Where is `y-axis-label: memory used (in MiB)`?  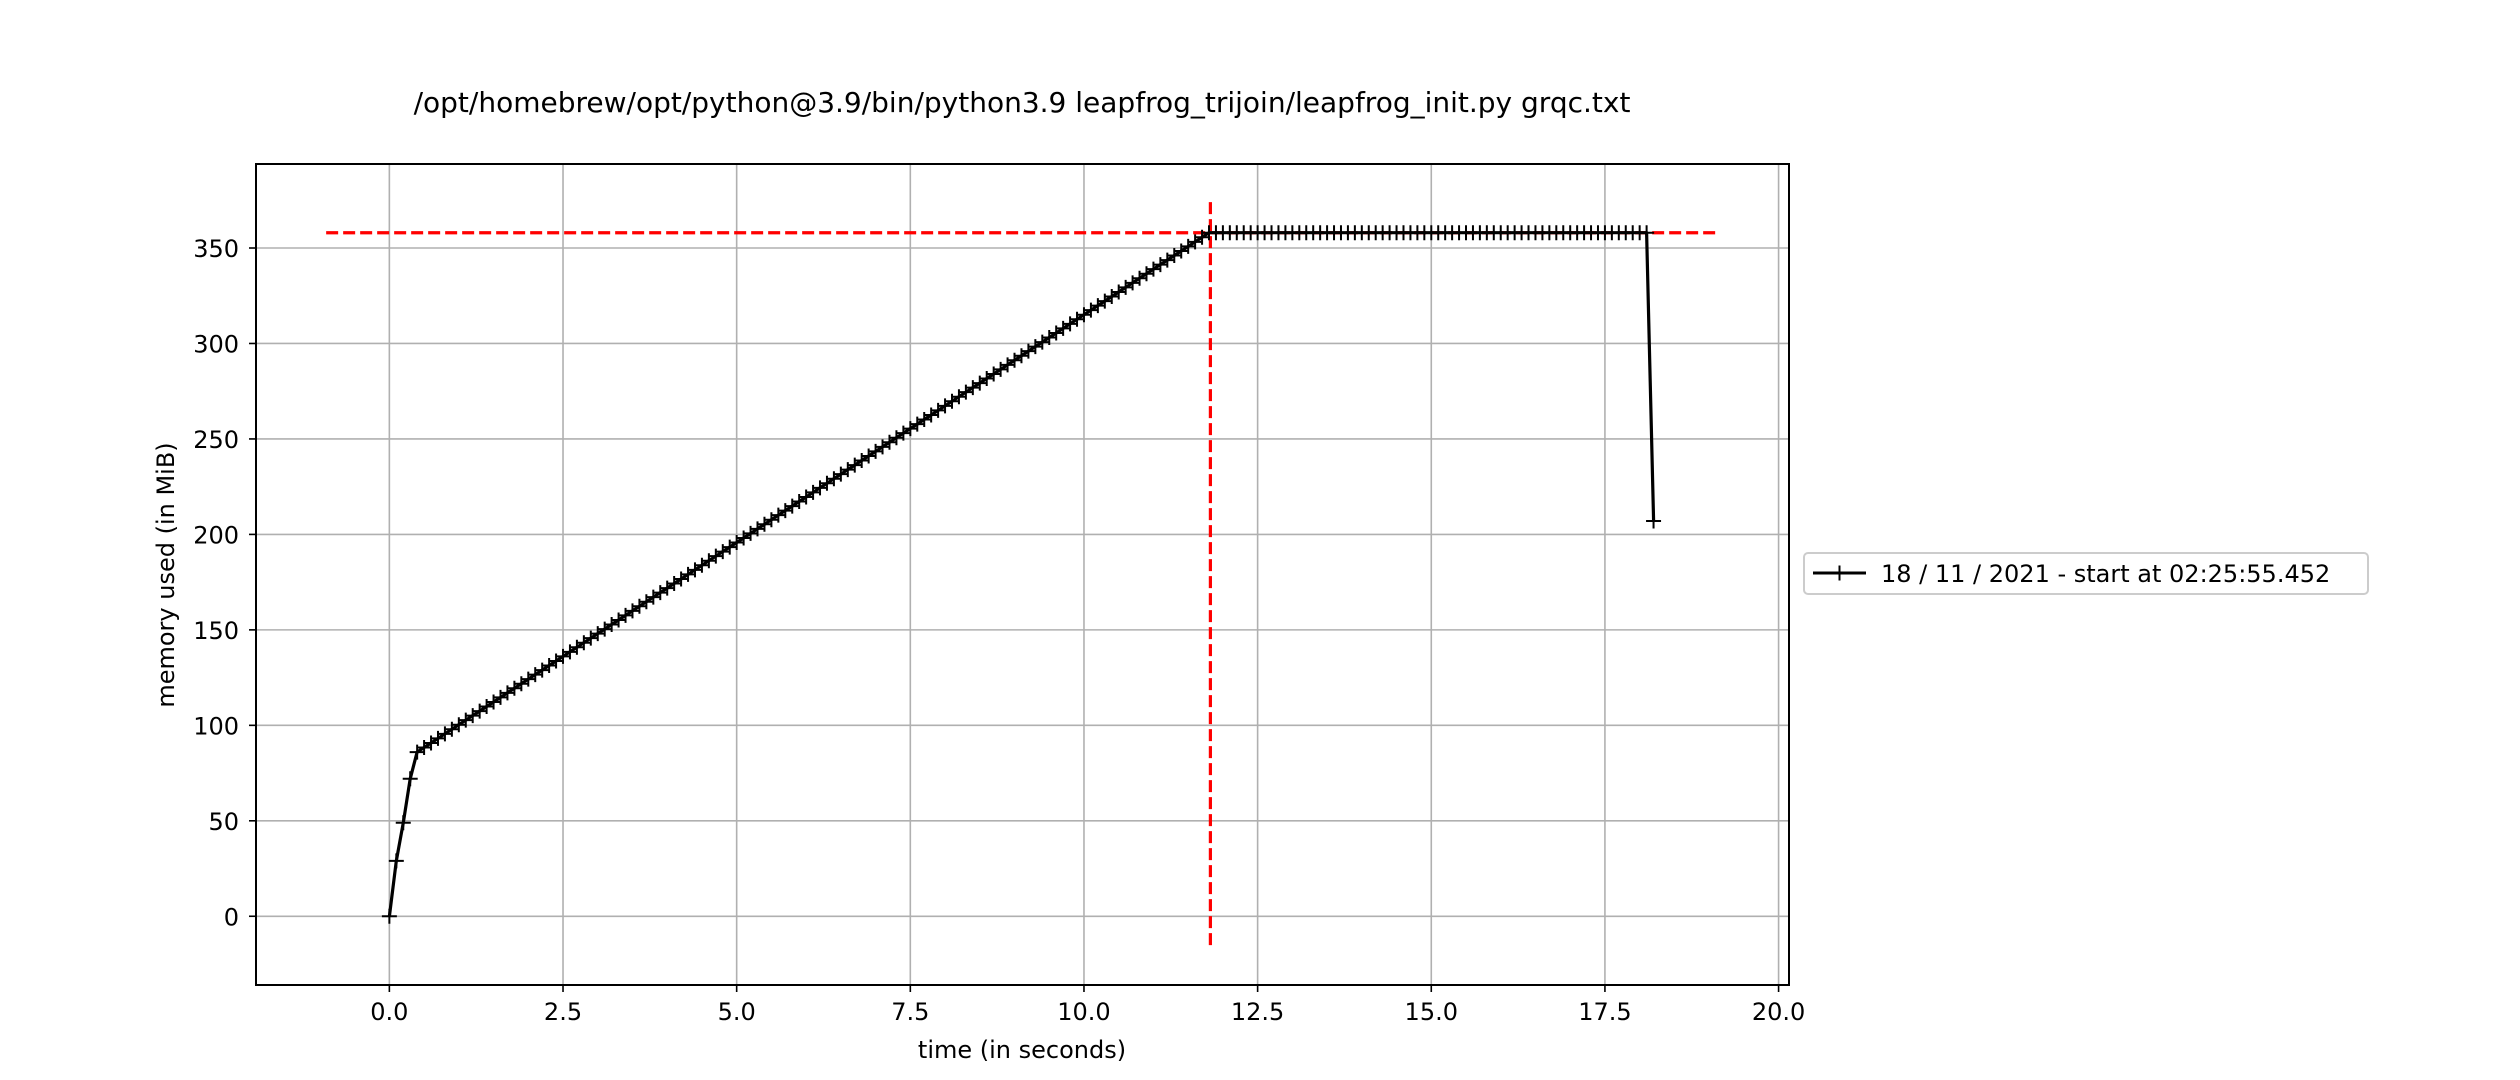
y-axis-label: memory used (in MiB) is located at coordinates (166, 574).